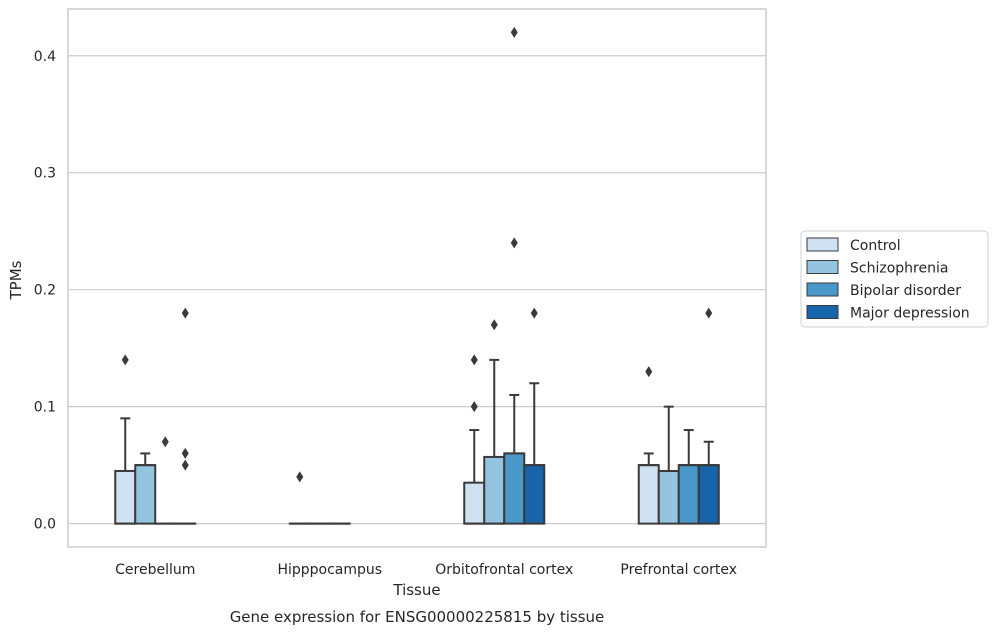 This screenshot has height=634, width=997. Describe the element at coordinates (329, 570) in the screenshot. I see `x-tick-label: Hipppocampus` at that location.